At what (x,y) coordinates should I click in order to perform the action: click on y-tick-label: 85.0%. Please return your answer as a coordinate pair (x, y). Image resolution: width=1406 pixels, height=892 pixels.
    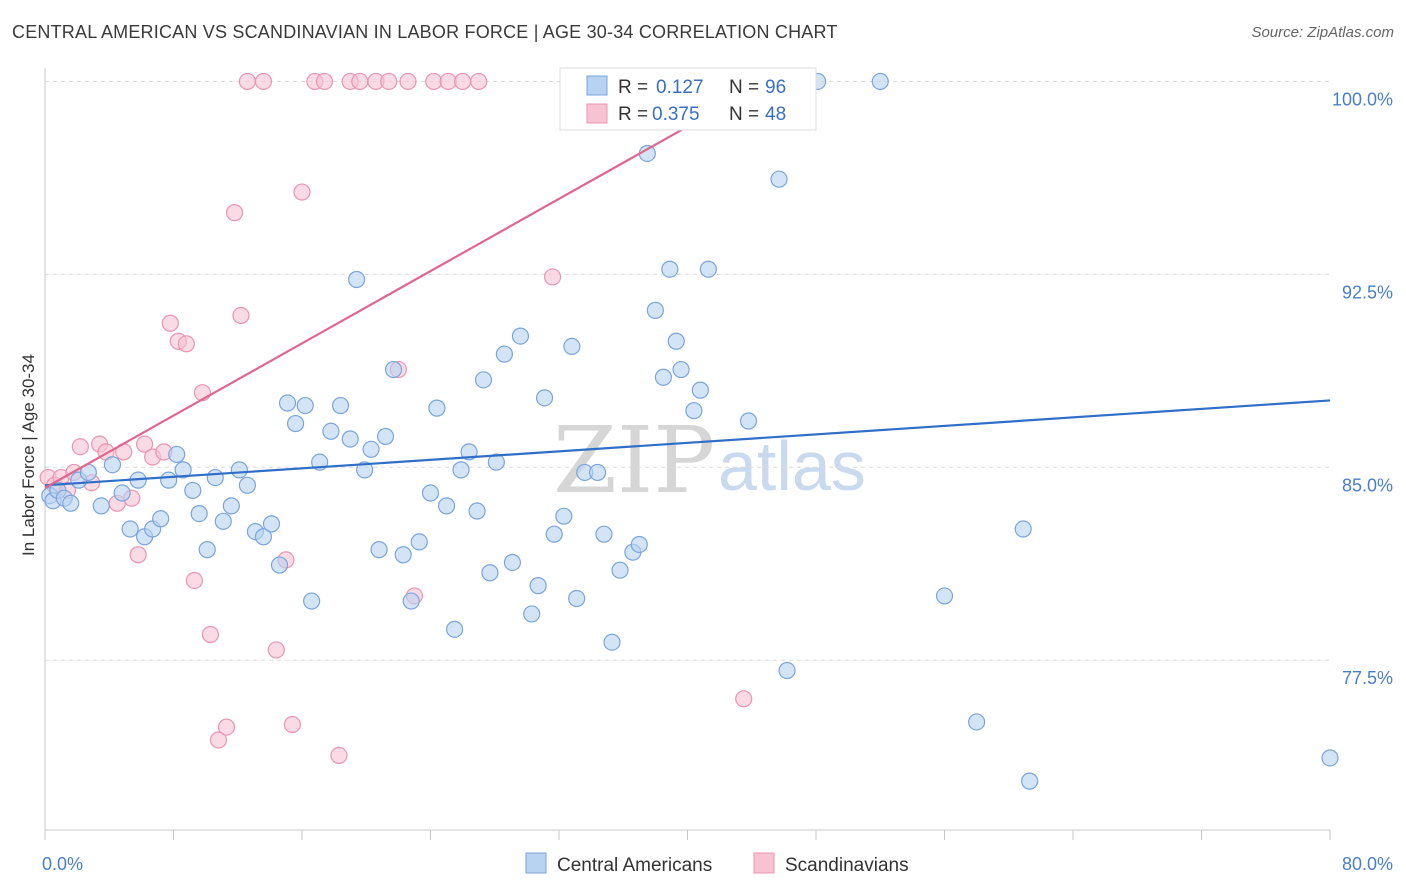
    Looking at the image, I should click on (1367, 485).